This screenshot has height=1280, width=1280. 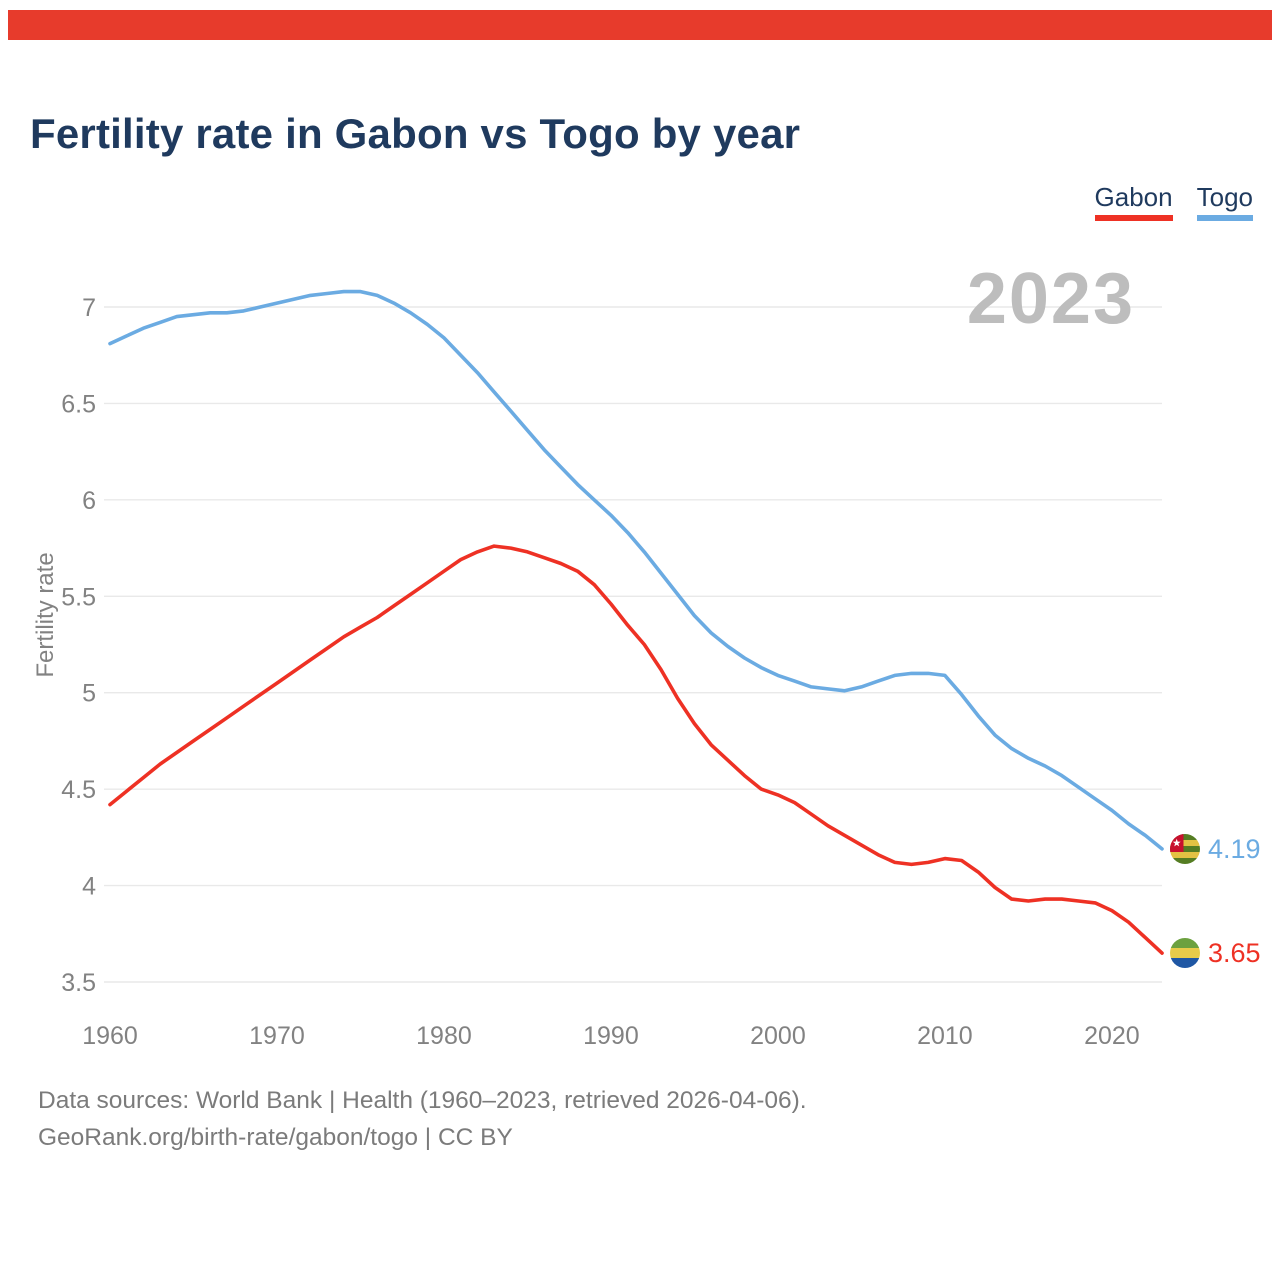 I want to click on gabon-end-label-group: 3.65, so click(x=1215, y=953).